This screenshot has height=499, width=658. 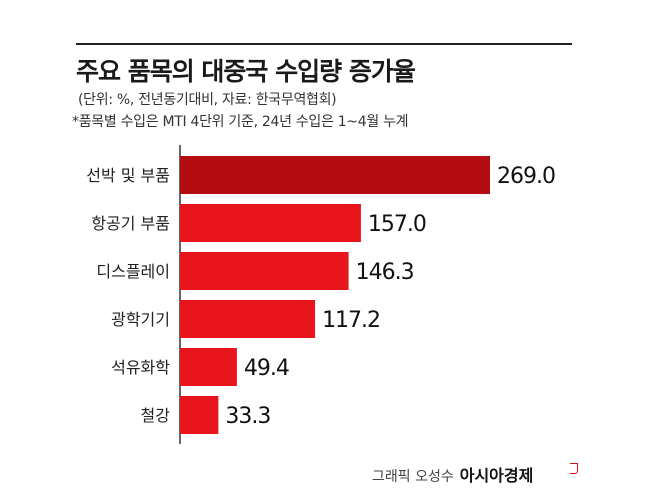 I want to click on data-label: 117.2, so click(x=351, y=320).